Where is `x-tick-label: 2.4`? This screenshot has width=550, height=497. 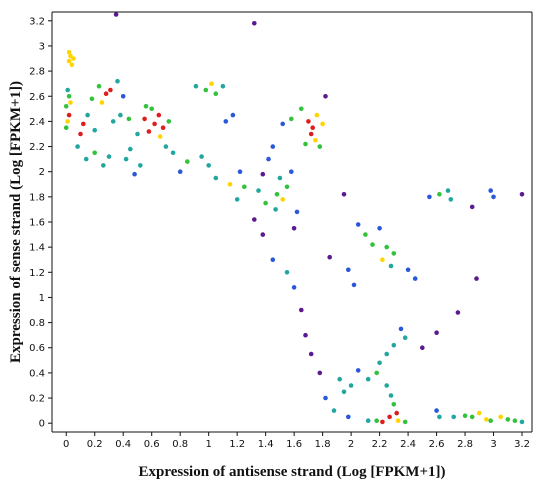
x-tick-label: 2.4 is located at coordinates (408, 444).